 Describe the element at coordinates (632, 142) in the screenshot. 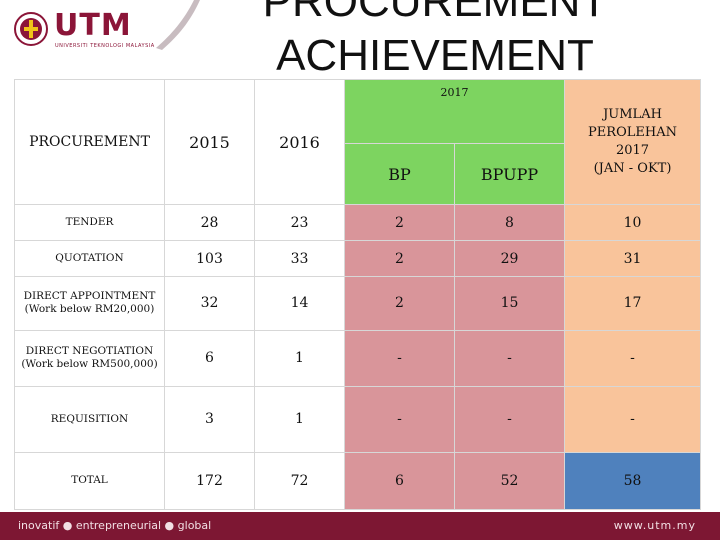

I see `header-jumlah: JUMLAH PEROLEHAN 2017 (JAN - OKT)` at that location.